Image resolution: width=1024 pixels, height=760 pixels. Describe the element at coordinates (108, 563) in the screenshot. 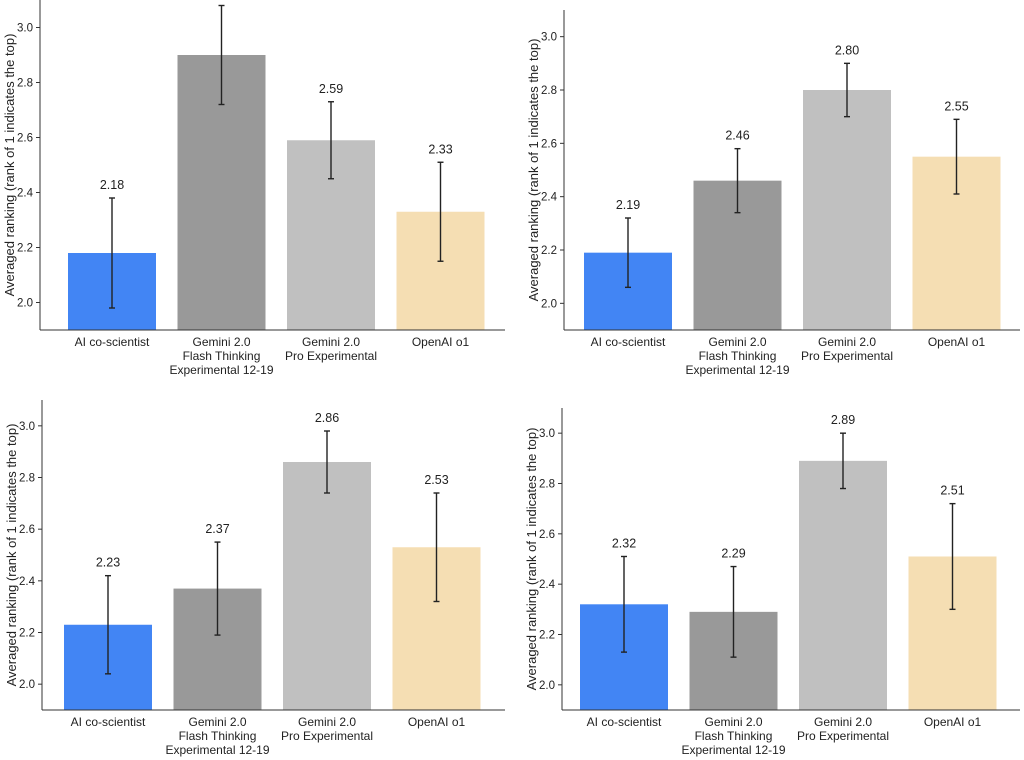

I see `data-label-0: 2.23` at that location.